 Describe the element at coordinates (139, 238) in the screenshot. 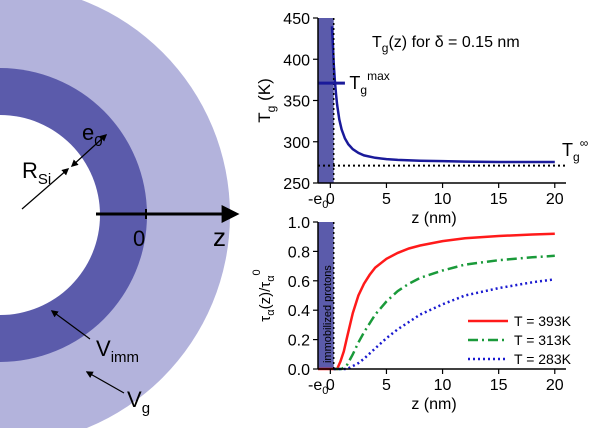

I see `zero-label: 0` at that location.